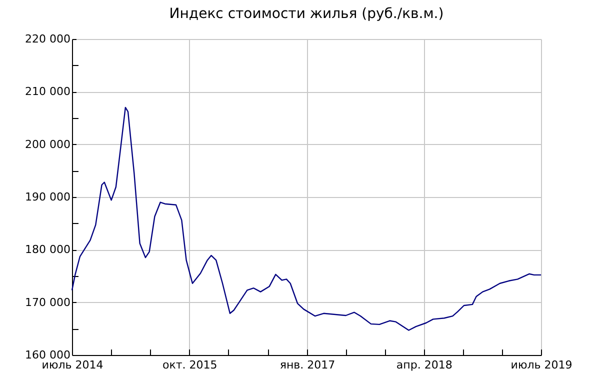 The height and width of the screenshot is (380, 597). Describe the element at coordinates (424, 365) in the screenshot. I see `x-tick-label: апр. 2018` at that location.